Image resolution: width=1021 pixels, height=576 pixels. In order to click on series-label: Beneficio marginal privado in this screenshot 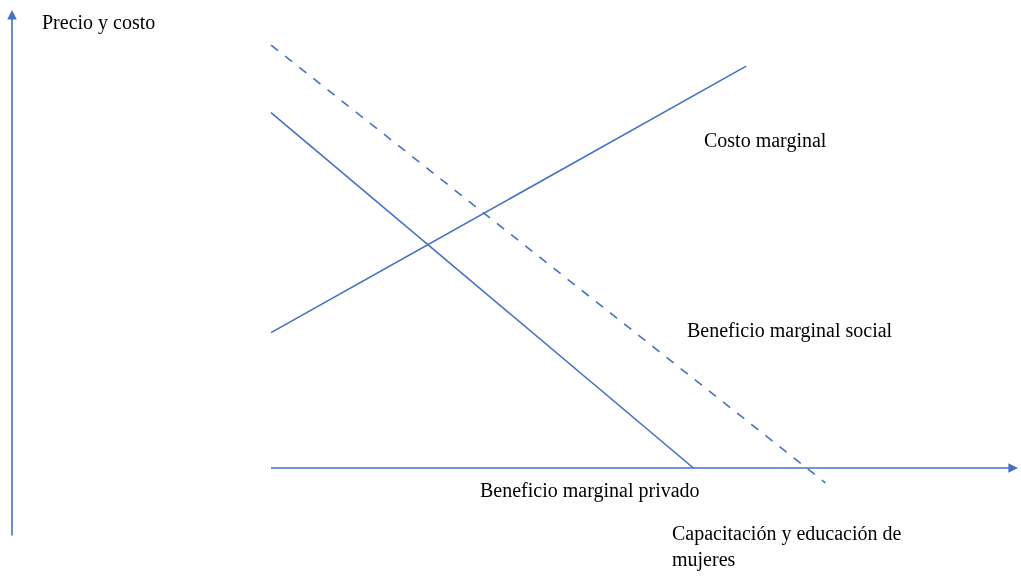, I will do `click(590, 490)`.